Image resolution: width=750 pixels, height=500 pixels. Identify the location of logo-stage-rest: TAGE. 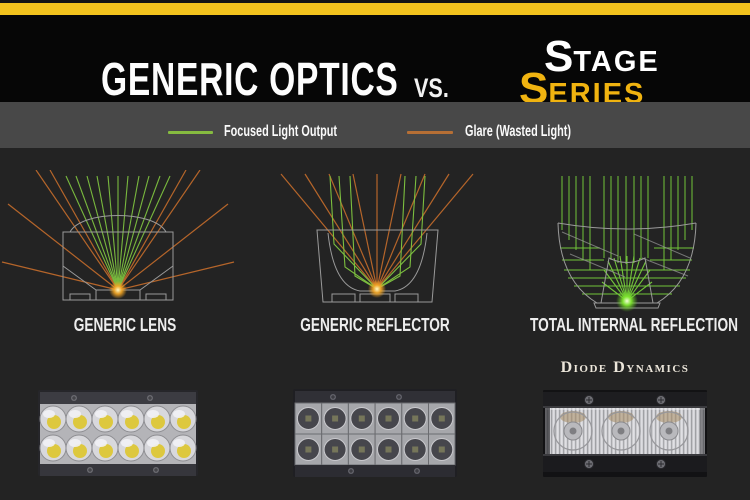
(616, 62).